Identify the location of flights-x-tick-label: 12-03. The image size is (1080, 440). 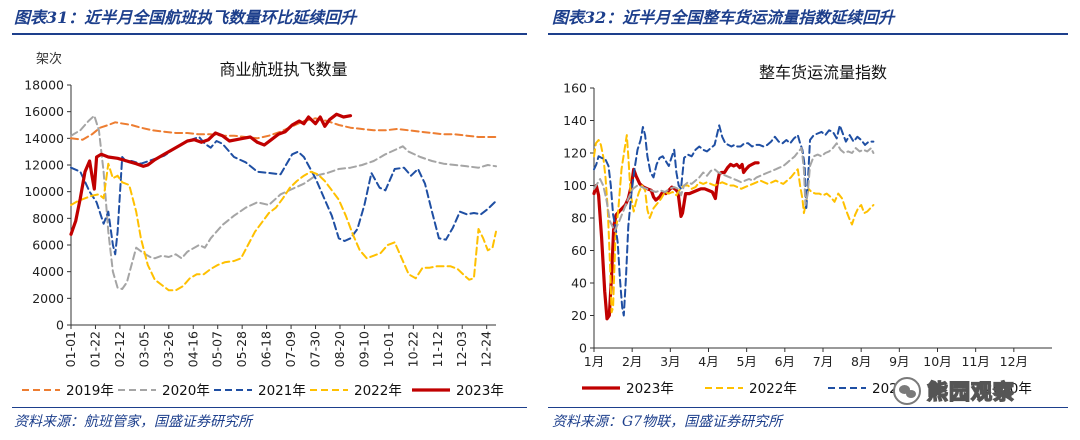
(461, 349).